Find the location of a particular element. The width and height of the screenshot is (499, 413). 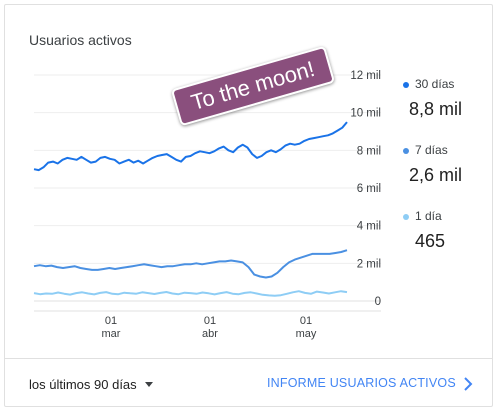

legend-dot-30-days is located at coordinates (406, 85).